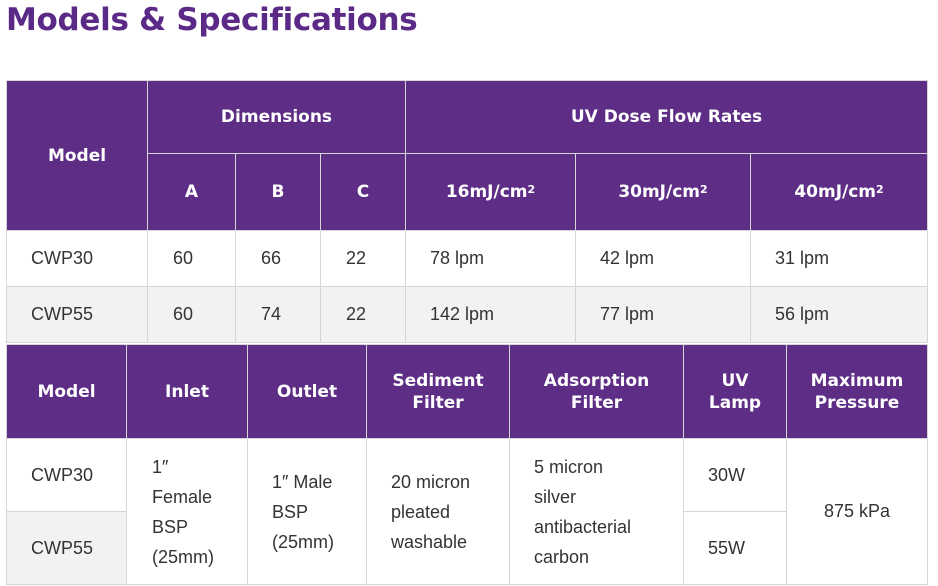 The image size is (938, 586). I want to click on cell-adsorption-filter: 5 micron silver antibacterial carbon, so click(596, 511).